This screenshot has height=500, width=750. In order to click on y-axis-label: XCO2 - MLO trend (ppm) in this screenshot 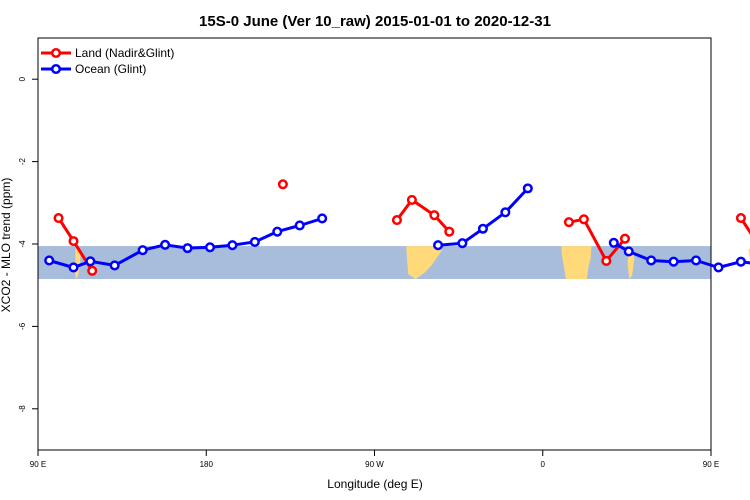, I will do `click(6, 245)`.